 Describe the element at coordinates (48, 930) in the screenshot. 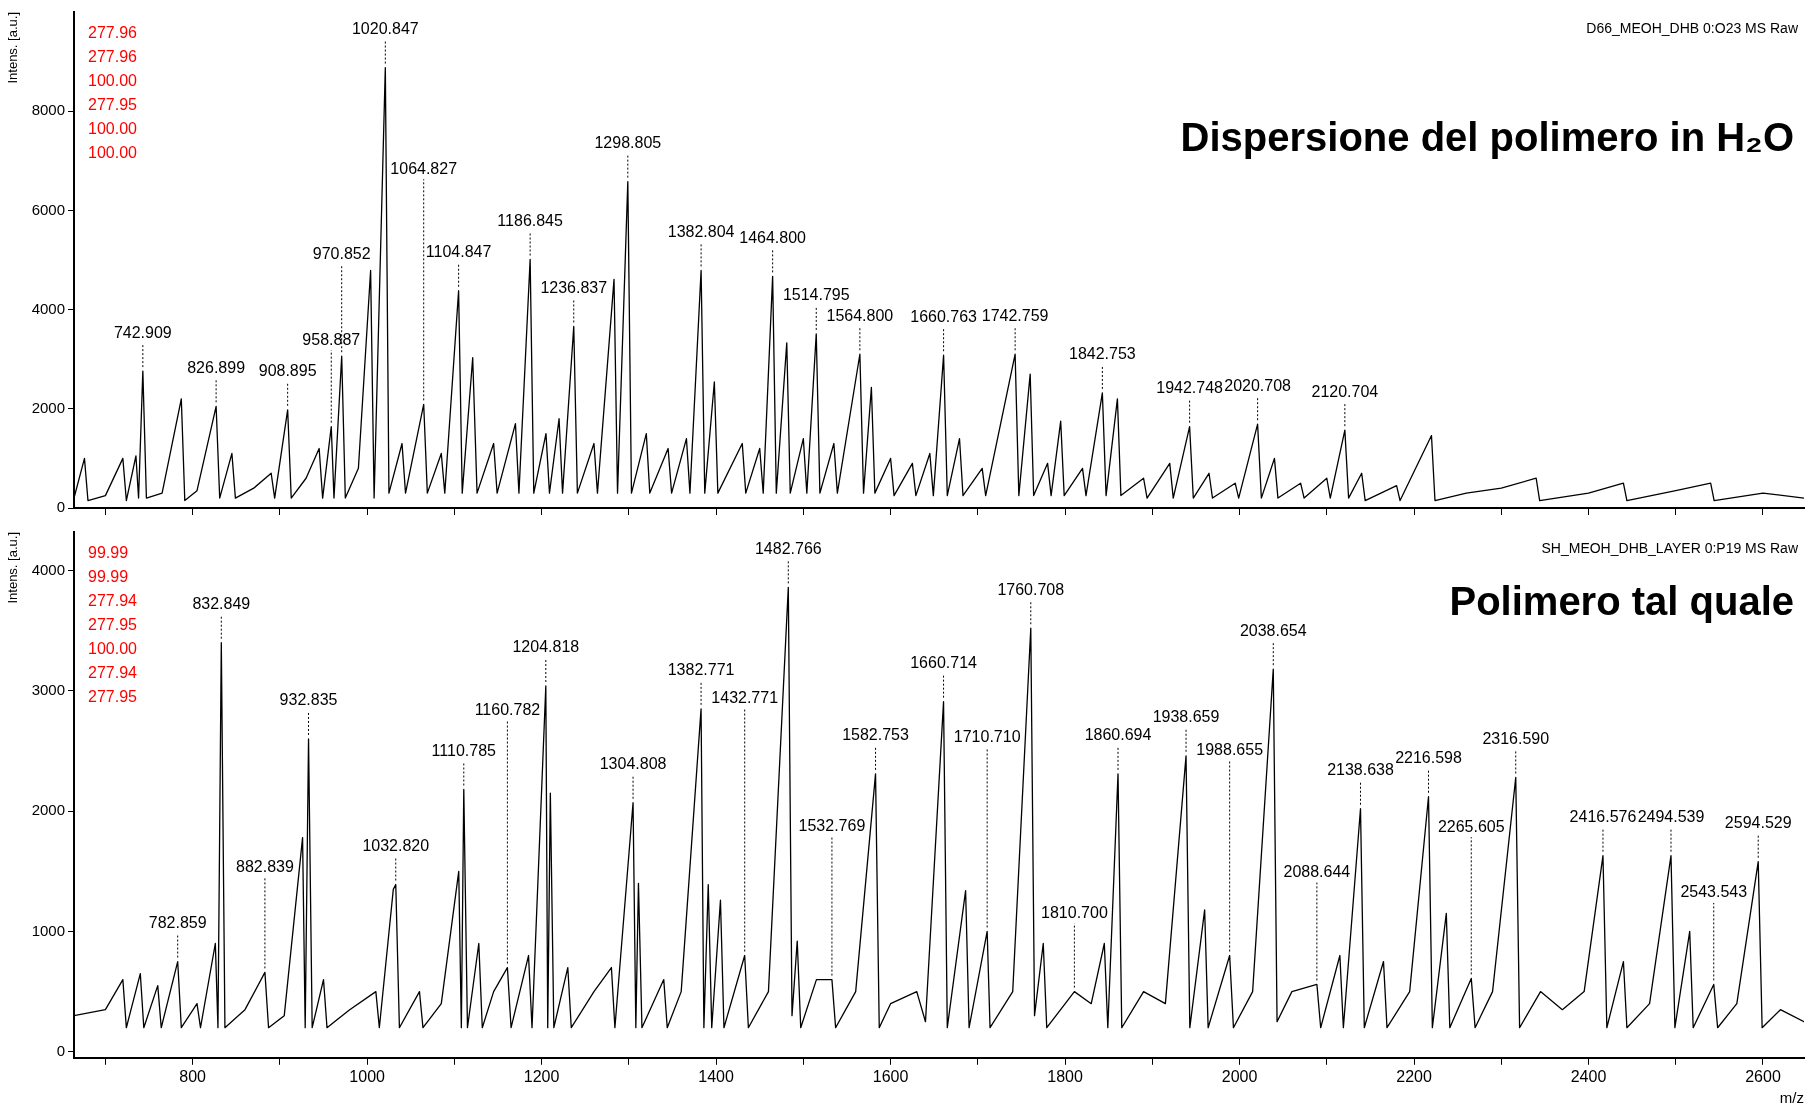

I see `y-tick-label: 1000` at that location.